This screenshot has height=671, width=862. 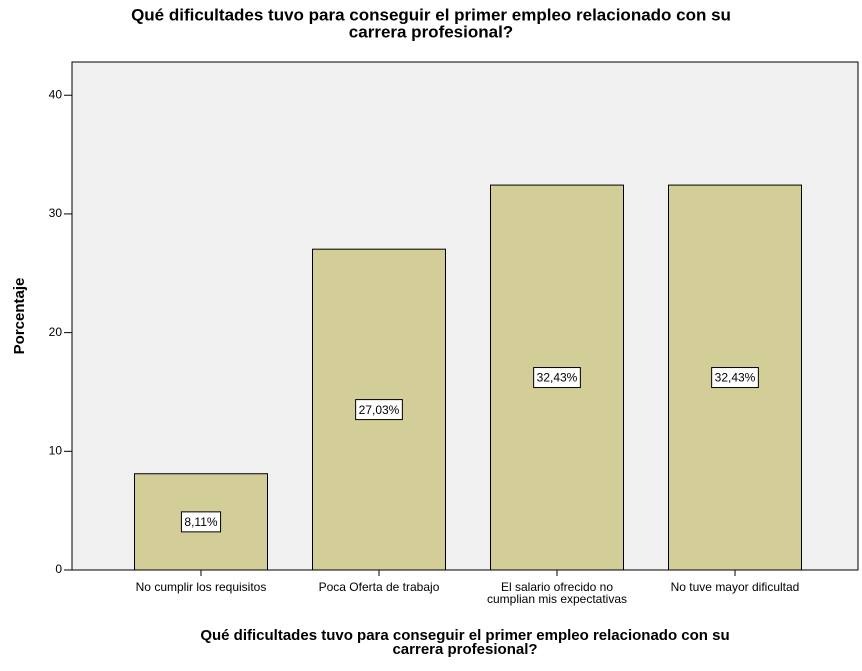 I want to click on x-tick-label: Poca Oferta de trabajo, so click(x=379, y=587).